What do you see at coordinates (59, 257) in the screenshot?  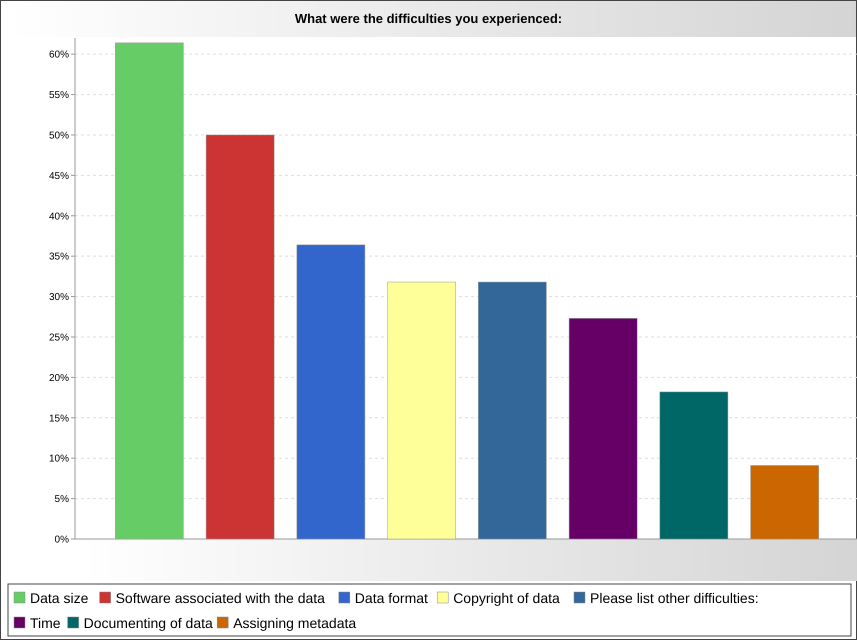 I see `y-tick-label: 35%` at bounding box center [59, 257].